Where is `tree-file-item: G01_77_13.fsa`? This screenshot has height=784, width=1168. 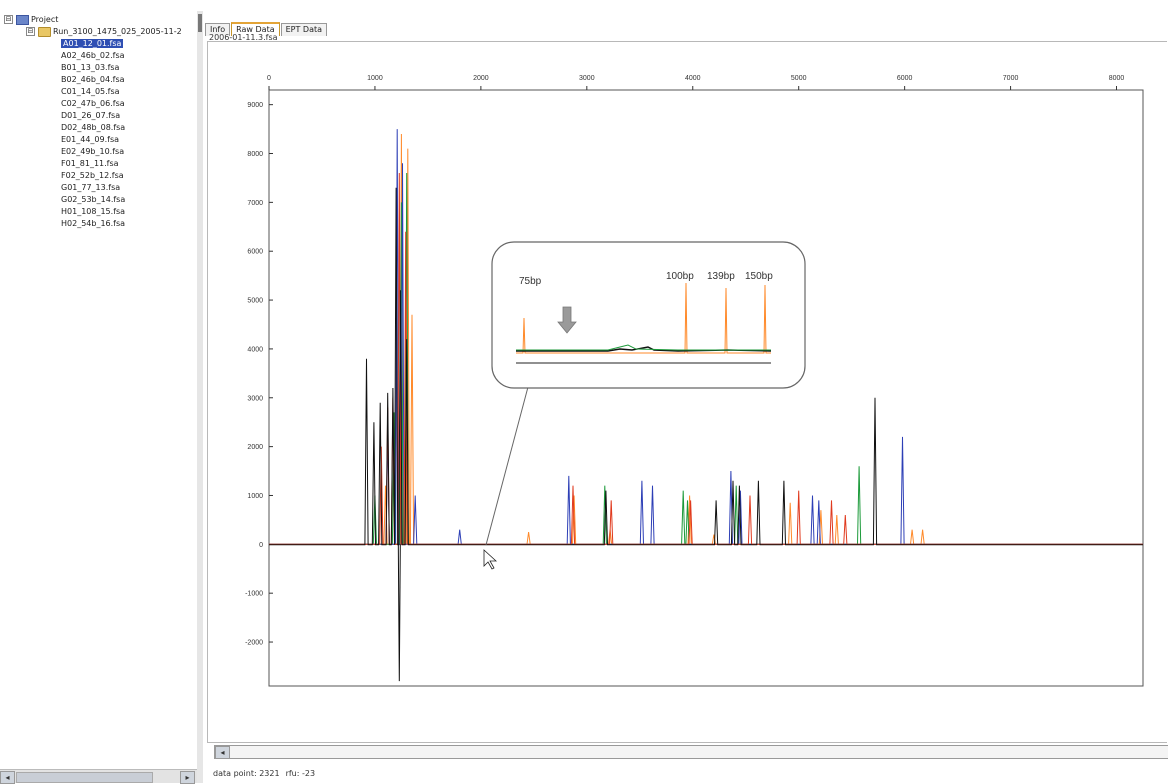
tree-file-item: G01_77_13.fsa is located at coordinates (93, 188).